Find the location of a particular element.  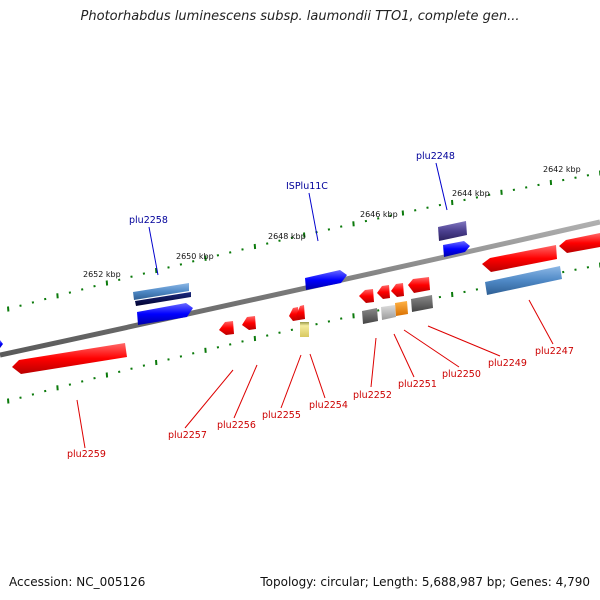

gene-plu2249 is located at coordinates (422, 303).